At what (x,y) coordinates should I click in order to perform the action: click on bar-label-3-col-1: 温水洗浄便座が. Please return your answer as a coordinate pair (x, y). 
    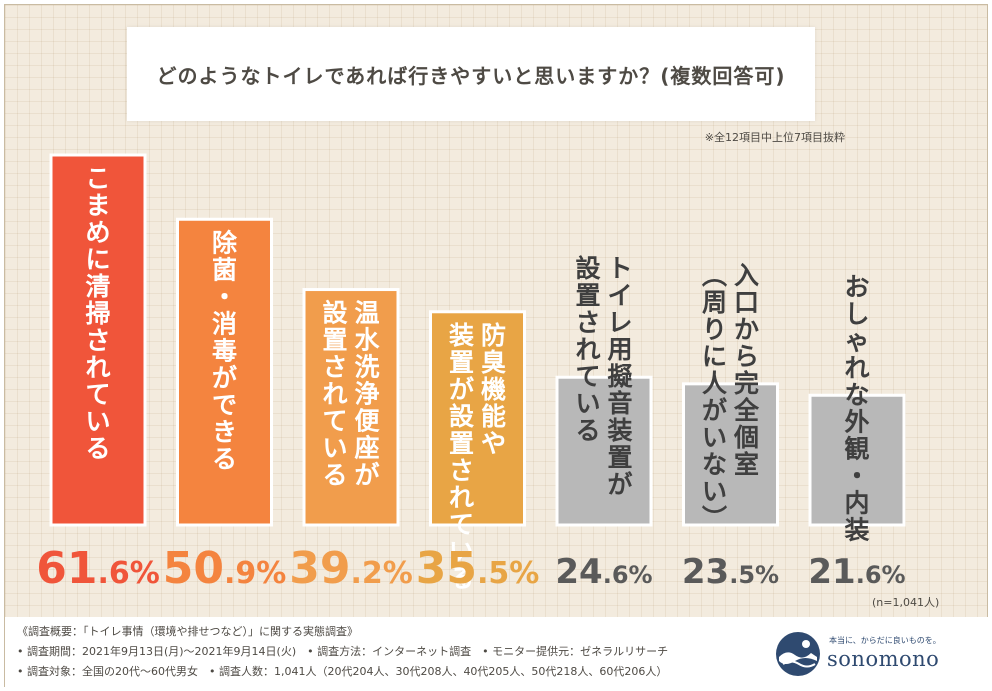
    Looking at the image, I should click on (367, 394).